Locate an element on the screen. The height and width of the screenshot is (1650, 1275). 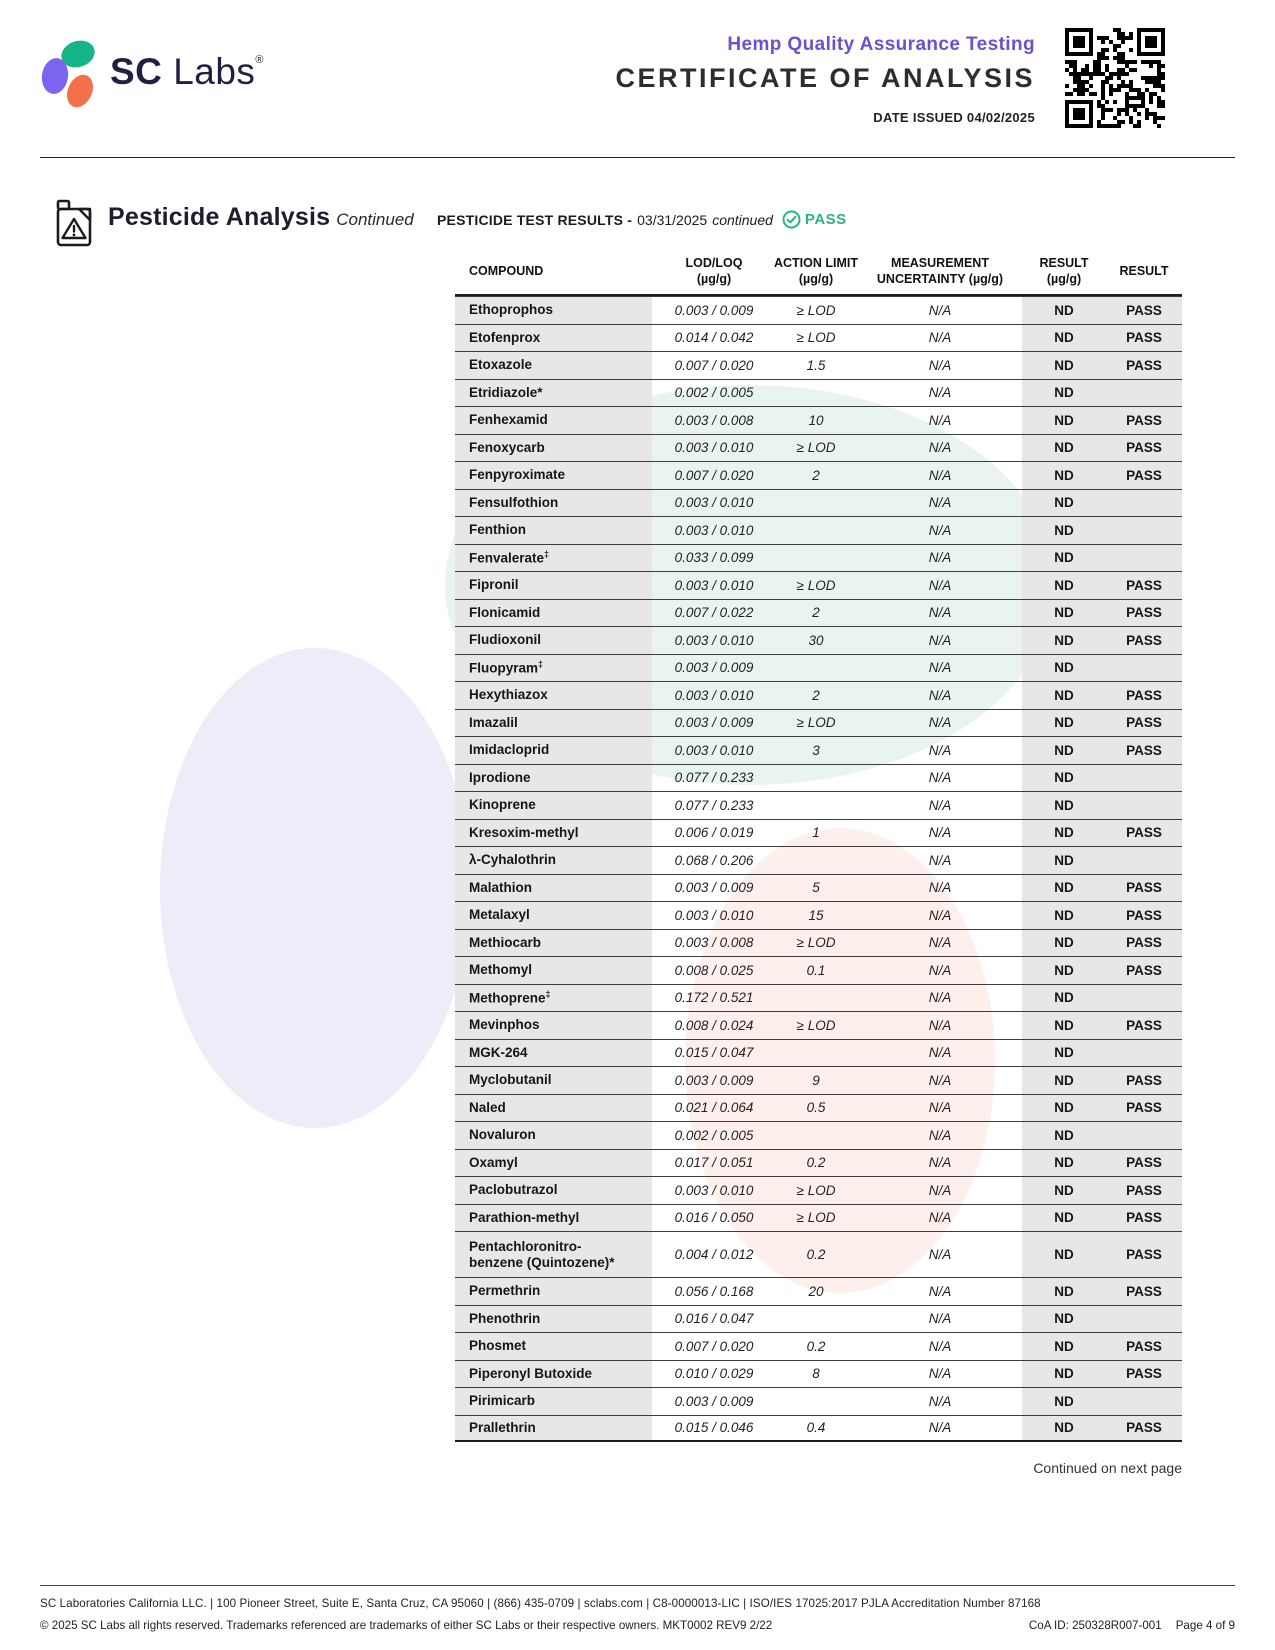
compound-cell: Methoprene‡ is located at coordinates (553, 997).